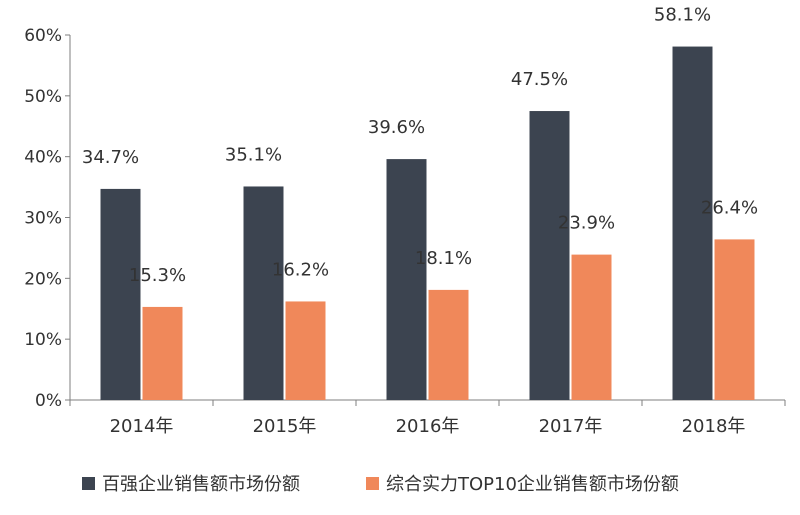 This screenshot has height=515, width=800. I want to click on data-label-top100: 35.1%, so click(253, 154).